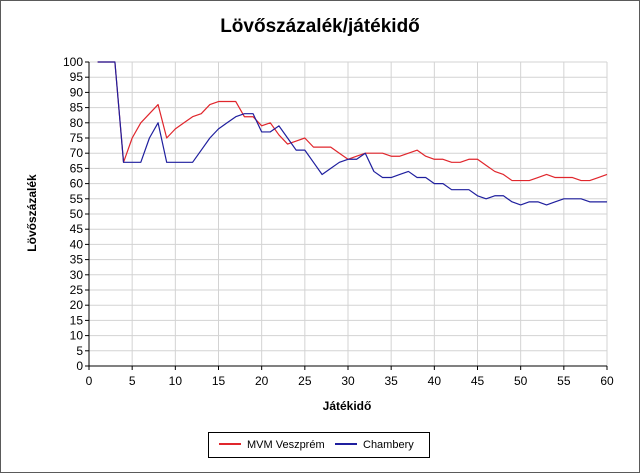  I want to click on y-axis-title: Lövőszázalék, so click(32, 213).